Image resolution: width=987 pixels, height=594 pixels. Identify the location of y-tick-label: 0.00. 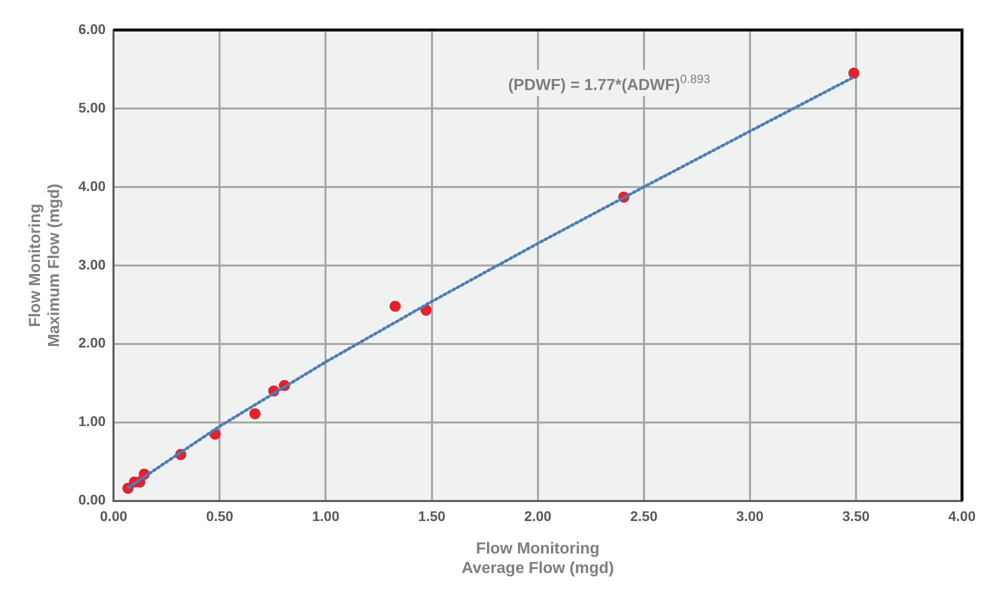
(92, 500).